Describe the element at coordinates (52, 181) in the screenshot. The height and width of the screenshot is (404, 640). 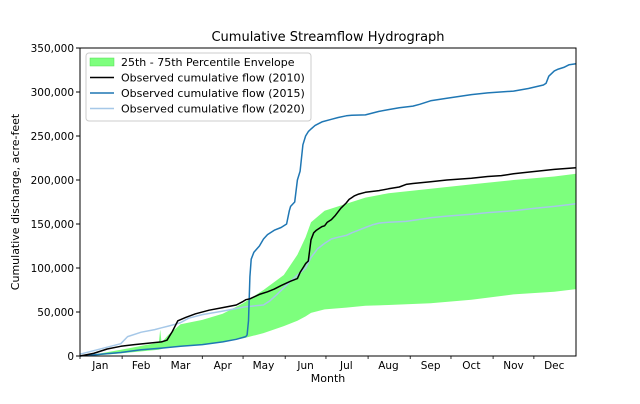
I see `y-tick-label: 200,000` at that location.